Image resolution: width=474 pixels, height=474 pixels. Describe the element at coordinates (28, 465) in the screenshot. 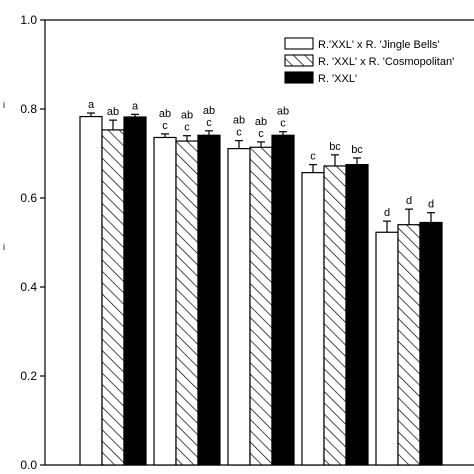

I see `y-tick-label: 0.0` at that location.